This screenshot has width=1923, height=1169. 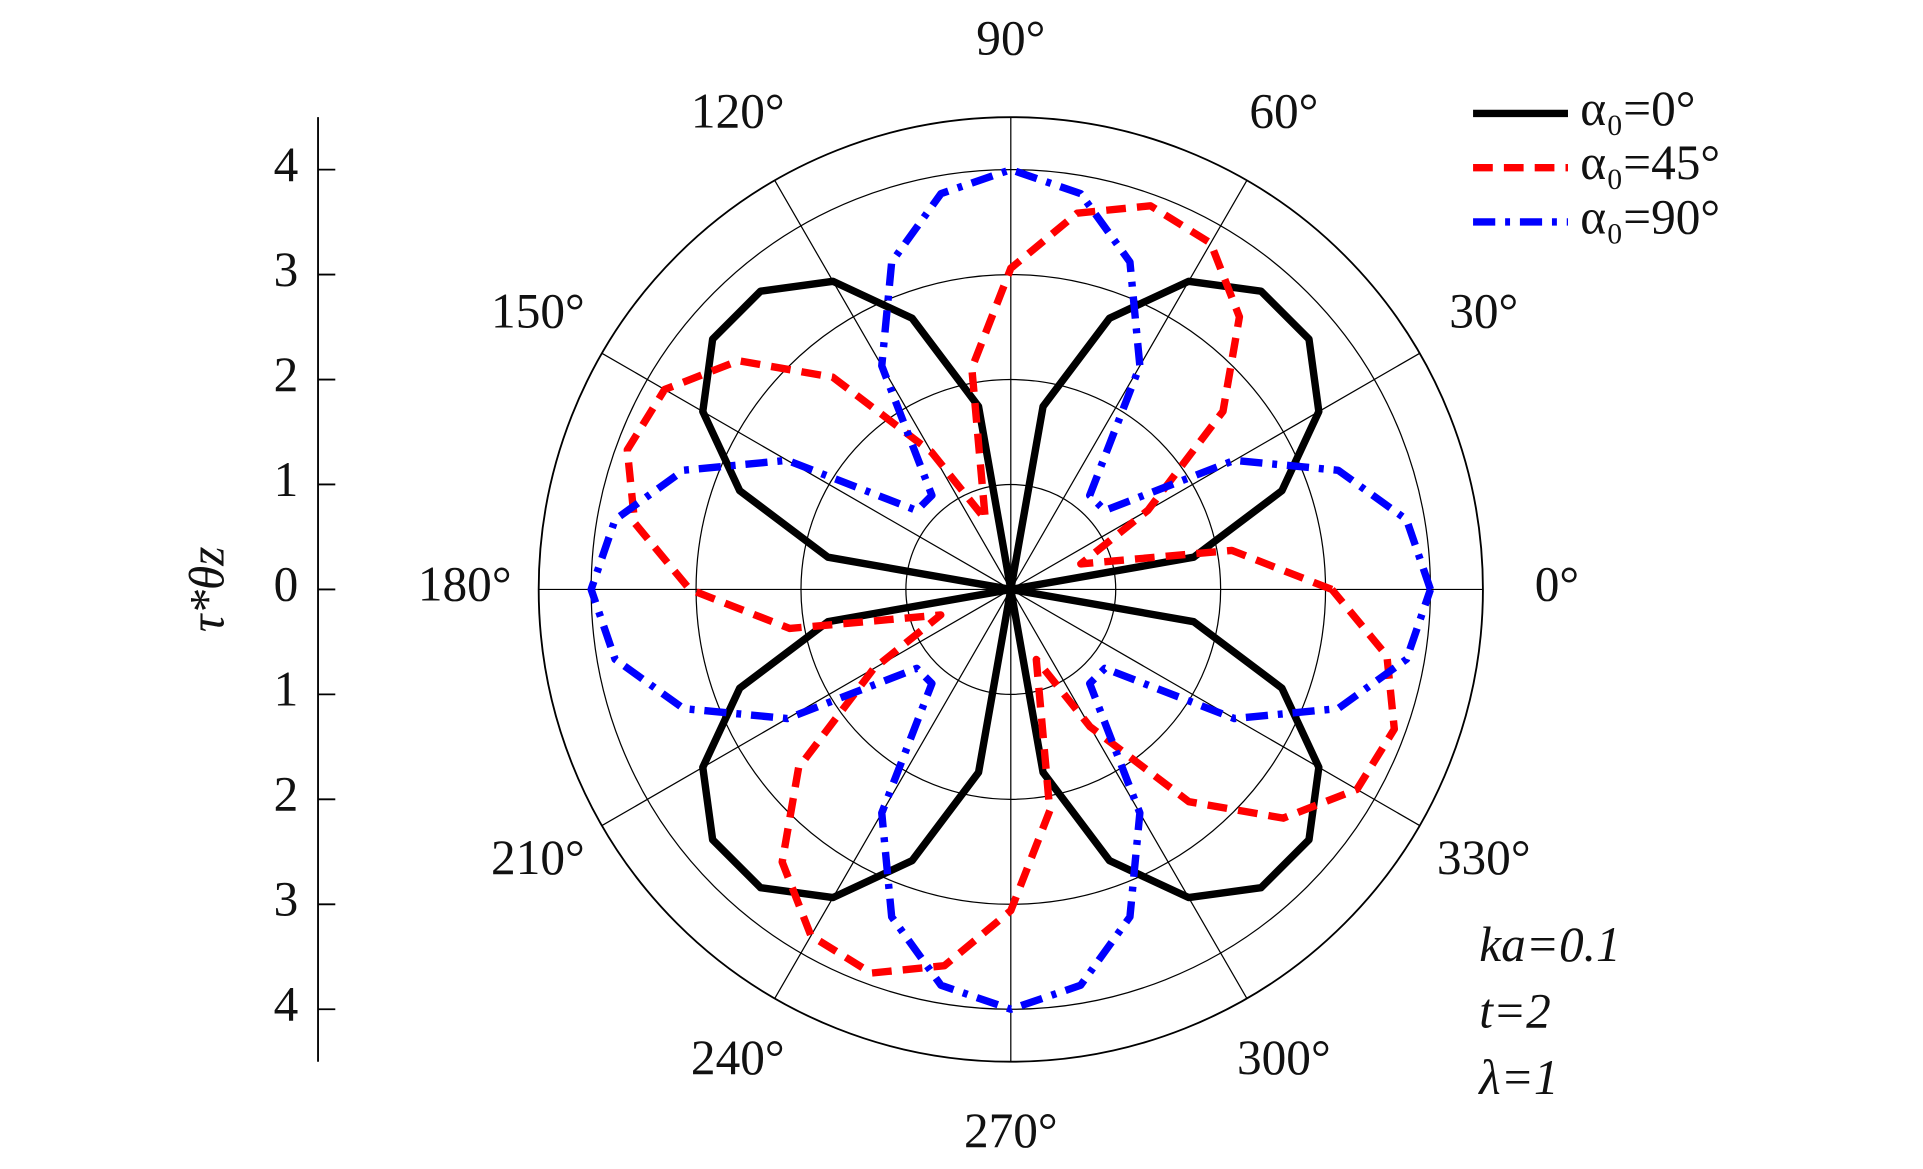 I want to click on annotation: t=2, so click(x=1515, y=1010).